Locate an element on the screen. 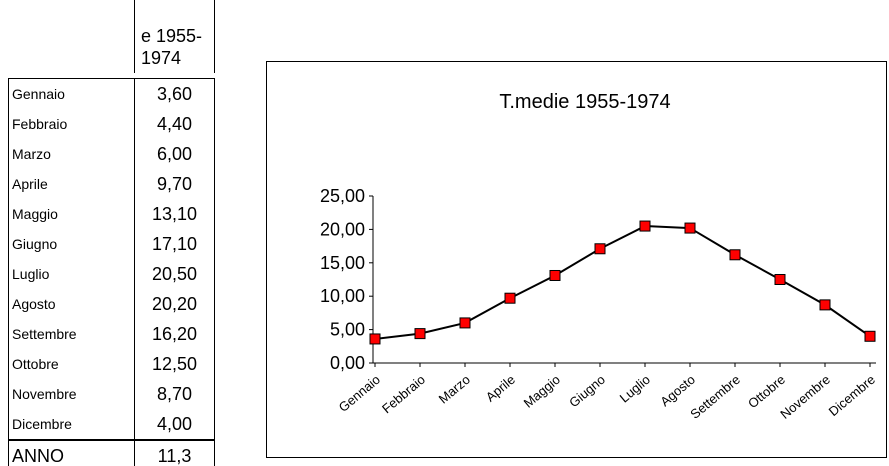 This screenshot has height=466, width=889. month-value: 12,50 is located at coordinates (174, 364).